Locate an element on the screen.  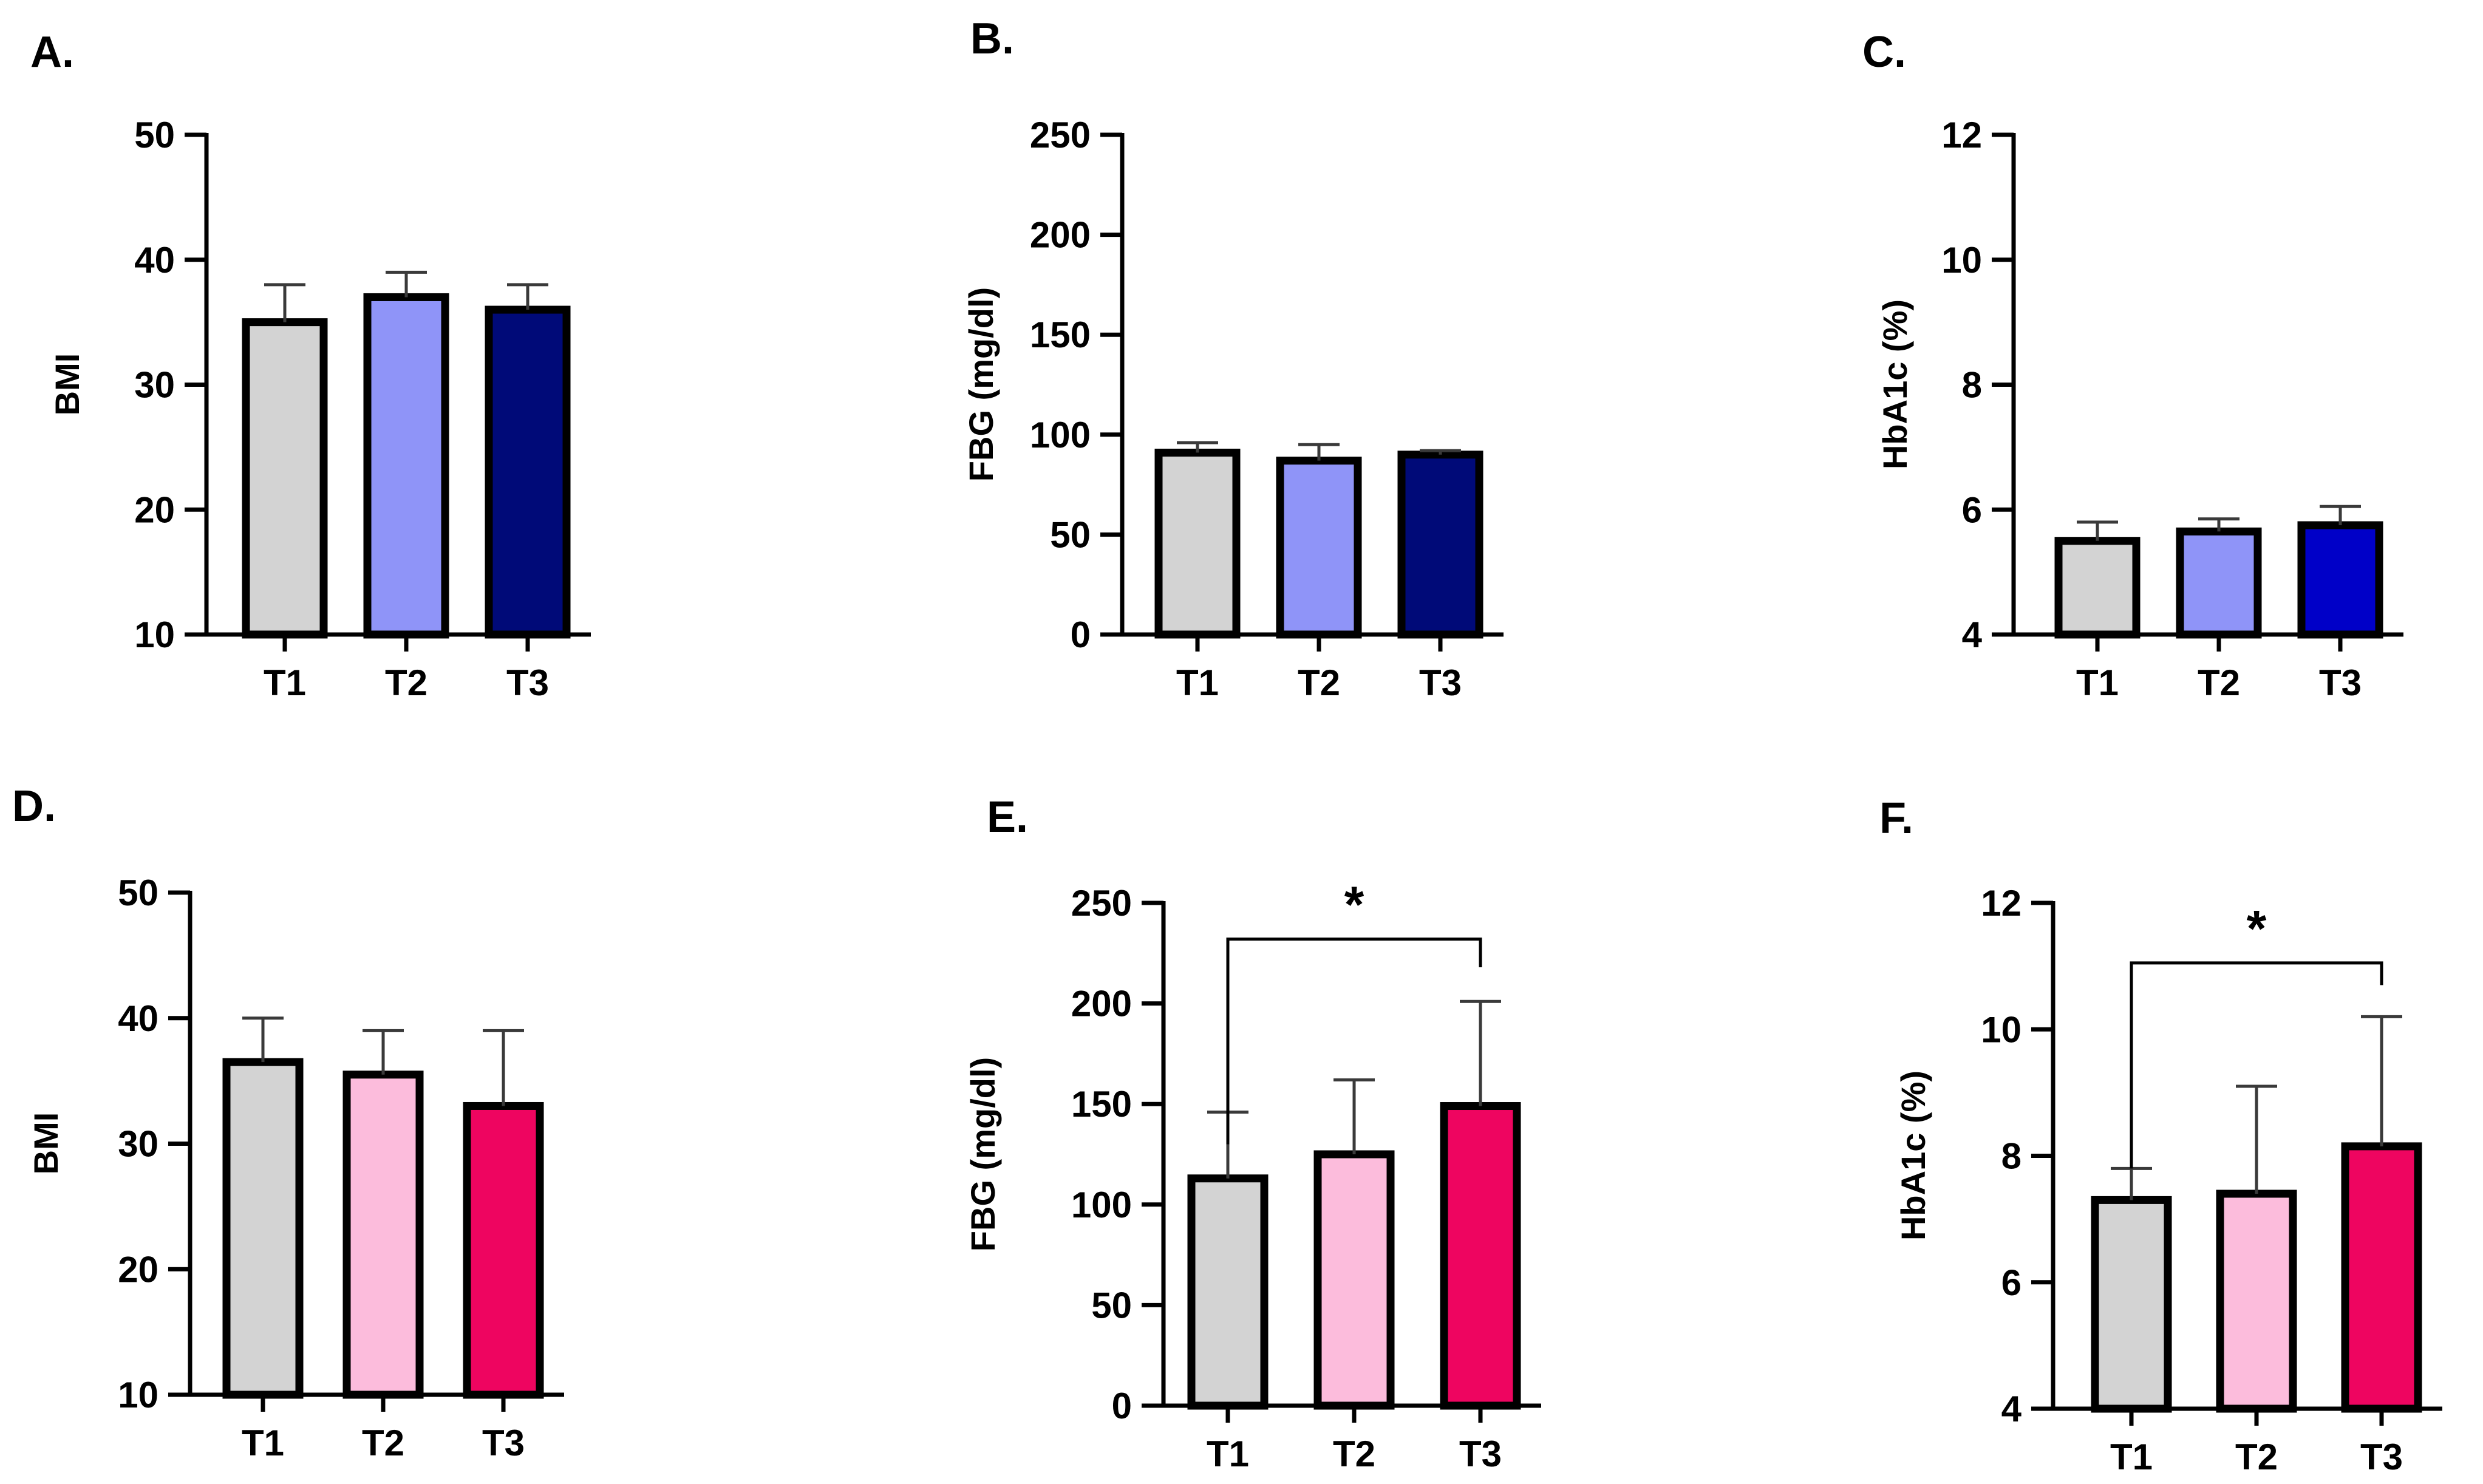
chart-panel-6: F. HbA1c (%) 4 6 8 10 12 T1 T2 T3 * is located at coordinates (2160, 1135).